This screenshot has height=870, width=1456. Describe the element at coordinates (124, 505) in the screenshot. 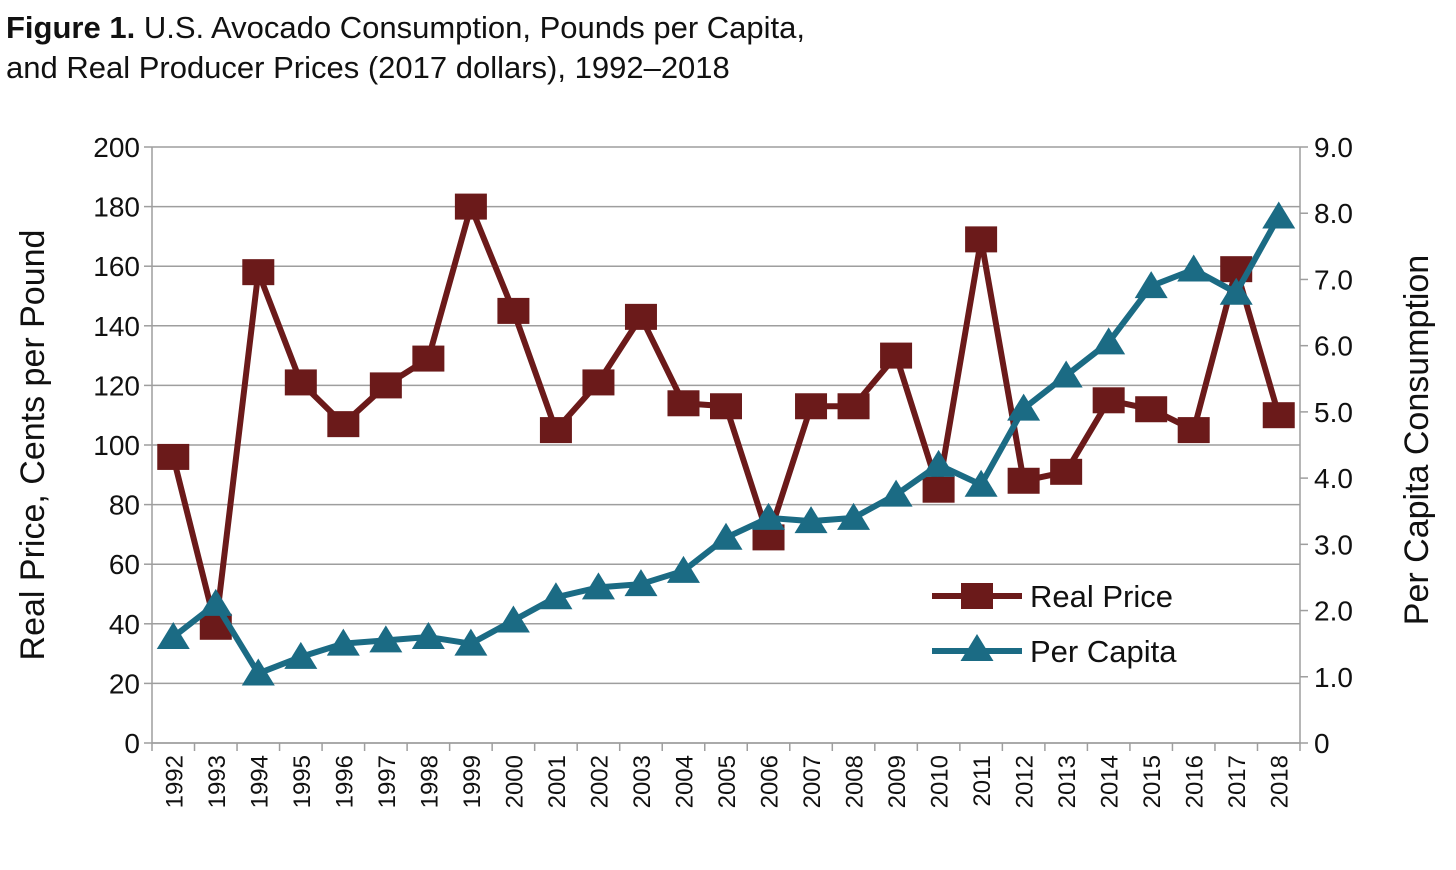

I see `y-tick-label: 80` at that location.